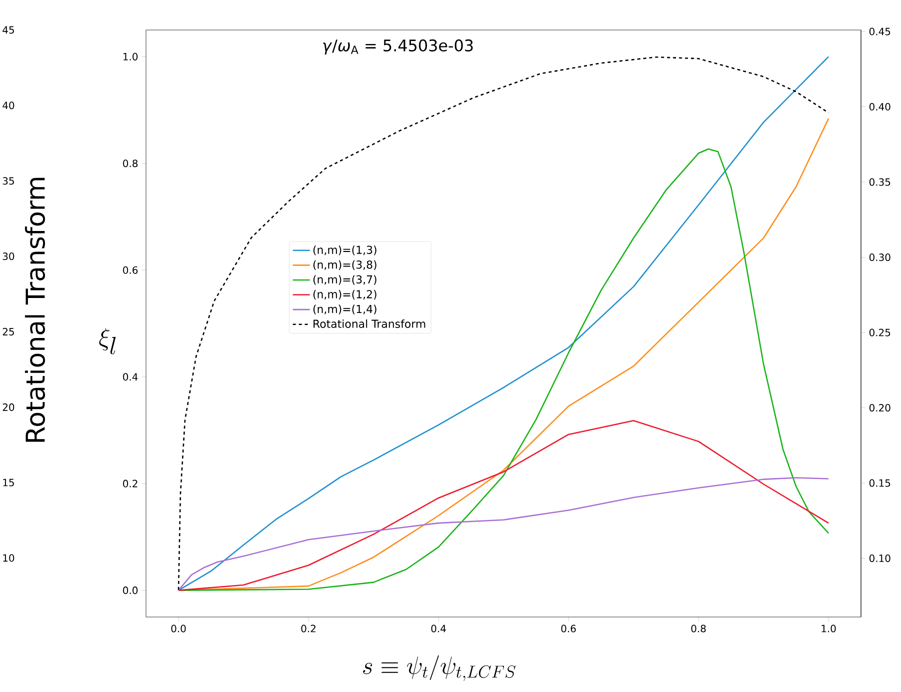  Describe the element at coordinates (698, 628) in the screenshot. I see `x-tick-label: 0.8` at that location.